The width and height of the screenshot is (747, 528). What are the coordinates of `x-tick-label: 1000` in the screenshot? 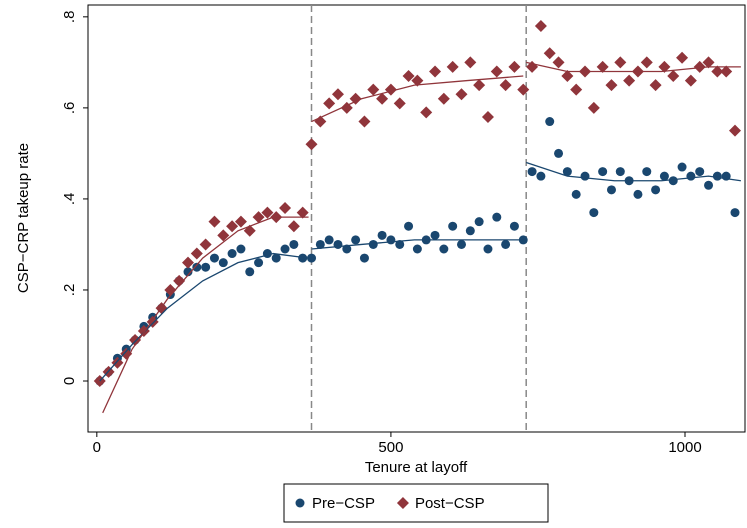 It's located at (684, 447).